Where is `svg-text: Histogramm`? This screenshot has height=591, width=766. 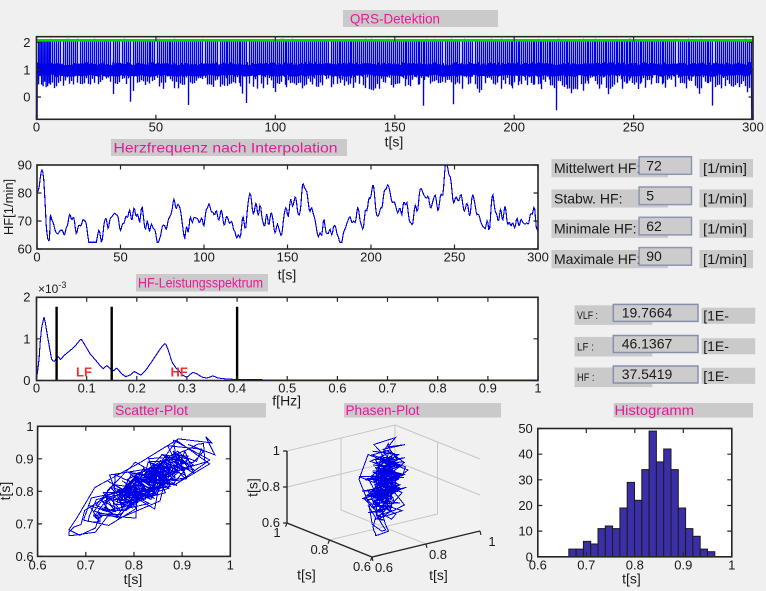
svg-text: Histogramm is located at coordinates (655, 410).